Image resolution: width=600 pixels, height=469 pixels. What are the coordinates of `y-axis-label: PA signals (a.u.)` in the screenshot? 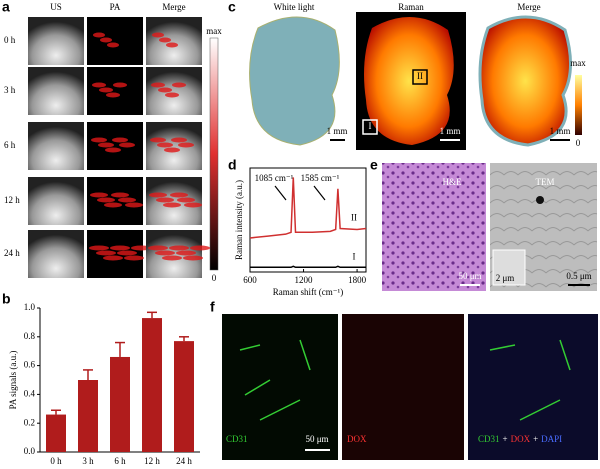 It's located at (13, 380).